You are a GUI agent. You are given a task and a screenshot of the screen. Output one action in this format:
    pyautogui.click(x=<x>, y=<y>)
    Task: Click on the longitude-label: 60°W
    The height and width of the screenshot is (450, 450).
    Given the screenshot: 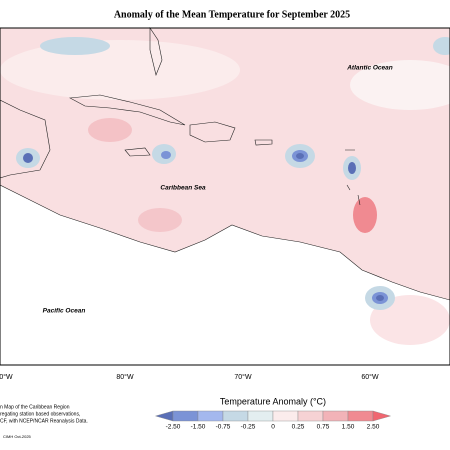 What is the action you would take?
    pyautogui.click(x=370, y=377)
    